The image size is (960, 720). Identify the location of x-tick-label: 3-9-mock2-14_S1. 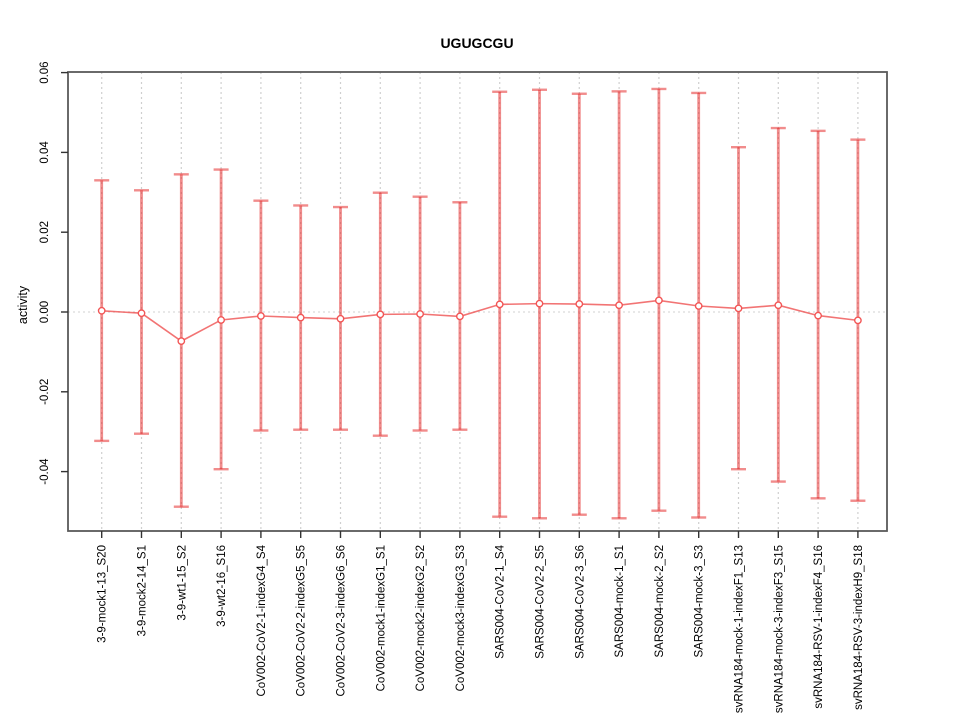
(143, 590).